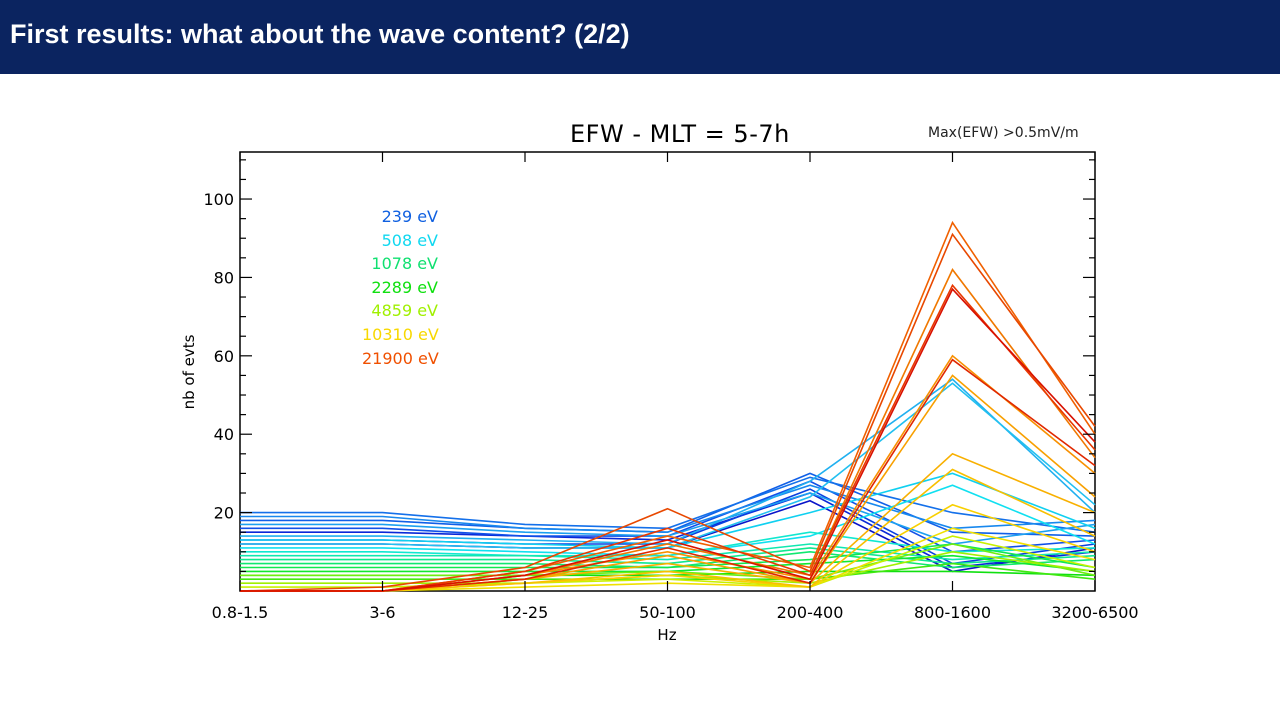  What do you see at coordinates (404, 287) in the screenshot?
I see `legend-item-3: 2289 eV` at bounding box center [404, 287].